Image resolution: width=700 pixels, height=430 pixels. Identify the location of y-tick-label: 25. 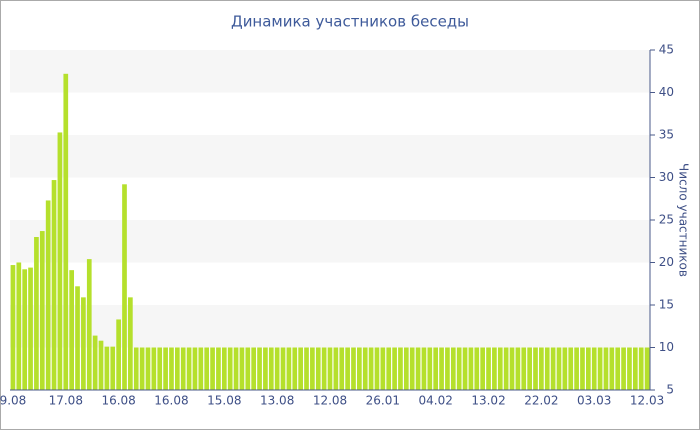
(666, 220).